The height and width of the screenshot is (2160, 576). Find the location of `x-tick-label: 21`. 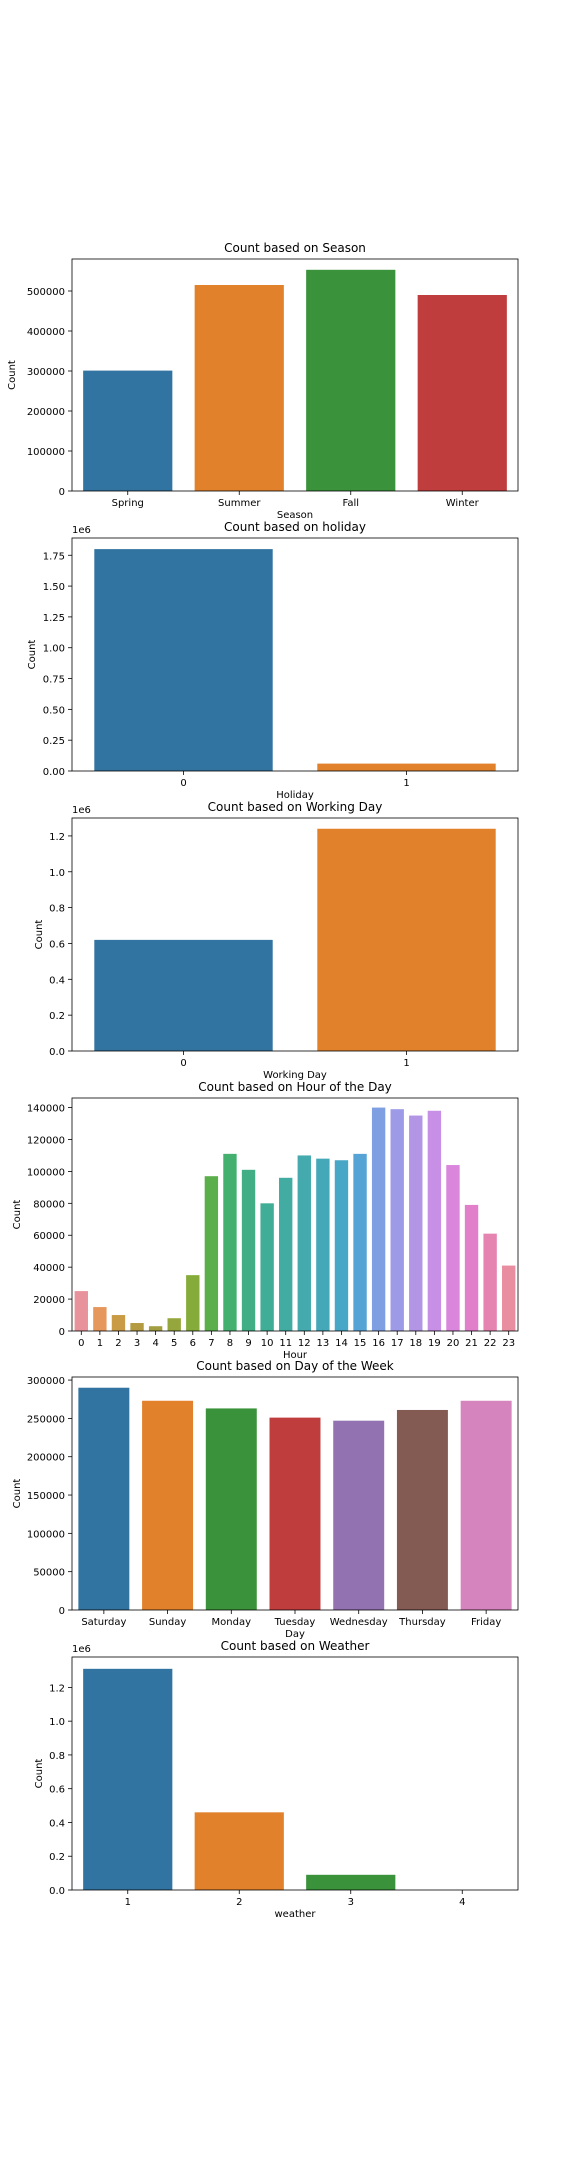

x-tick-label: 21 is located at coordinates (471, 1343).